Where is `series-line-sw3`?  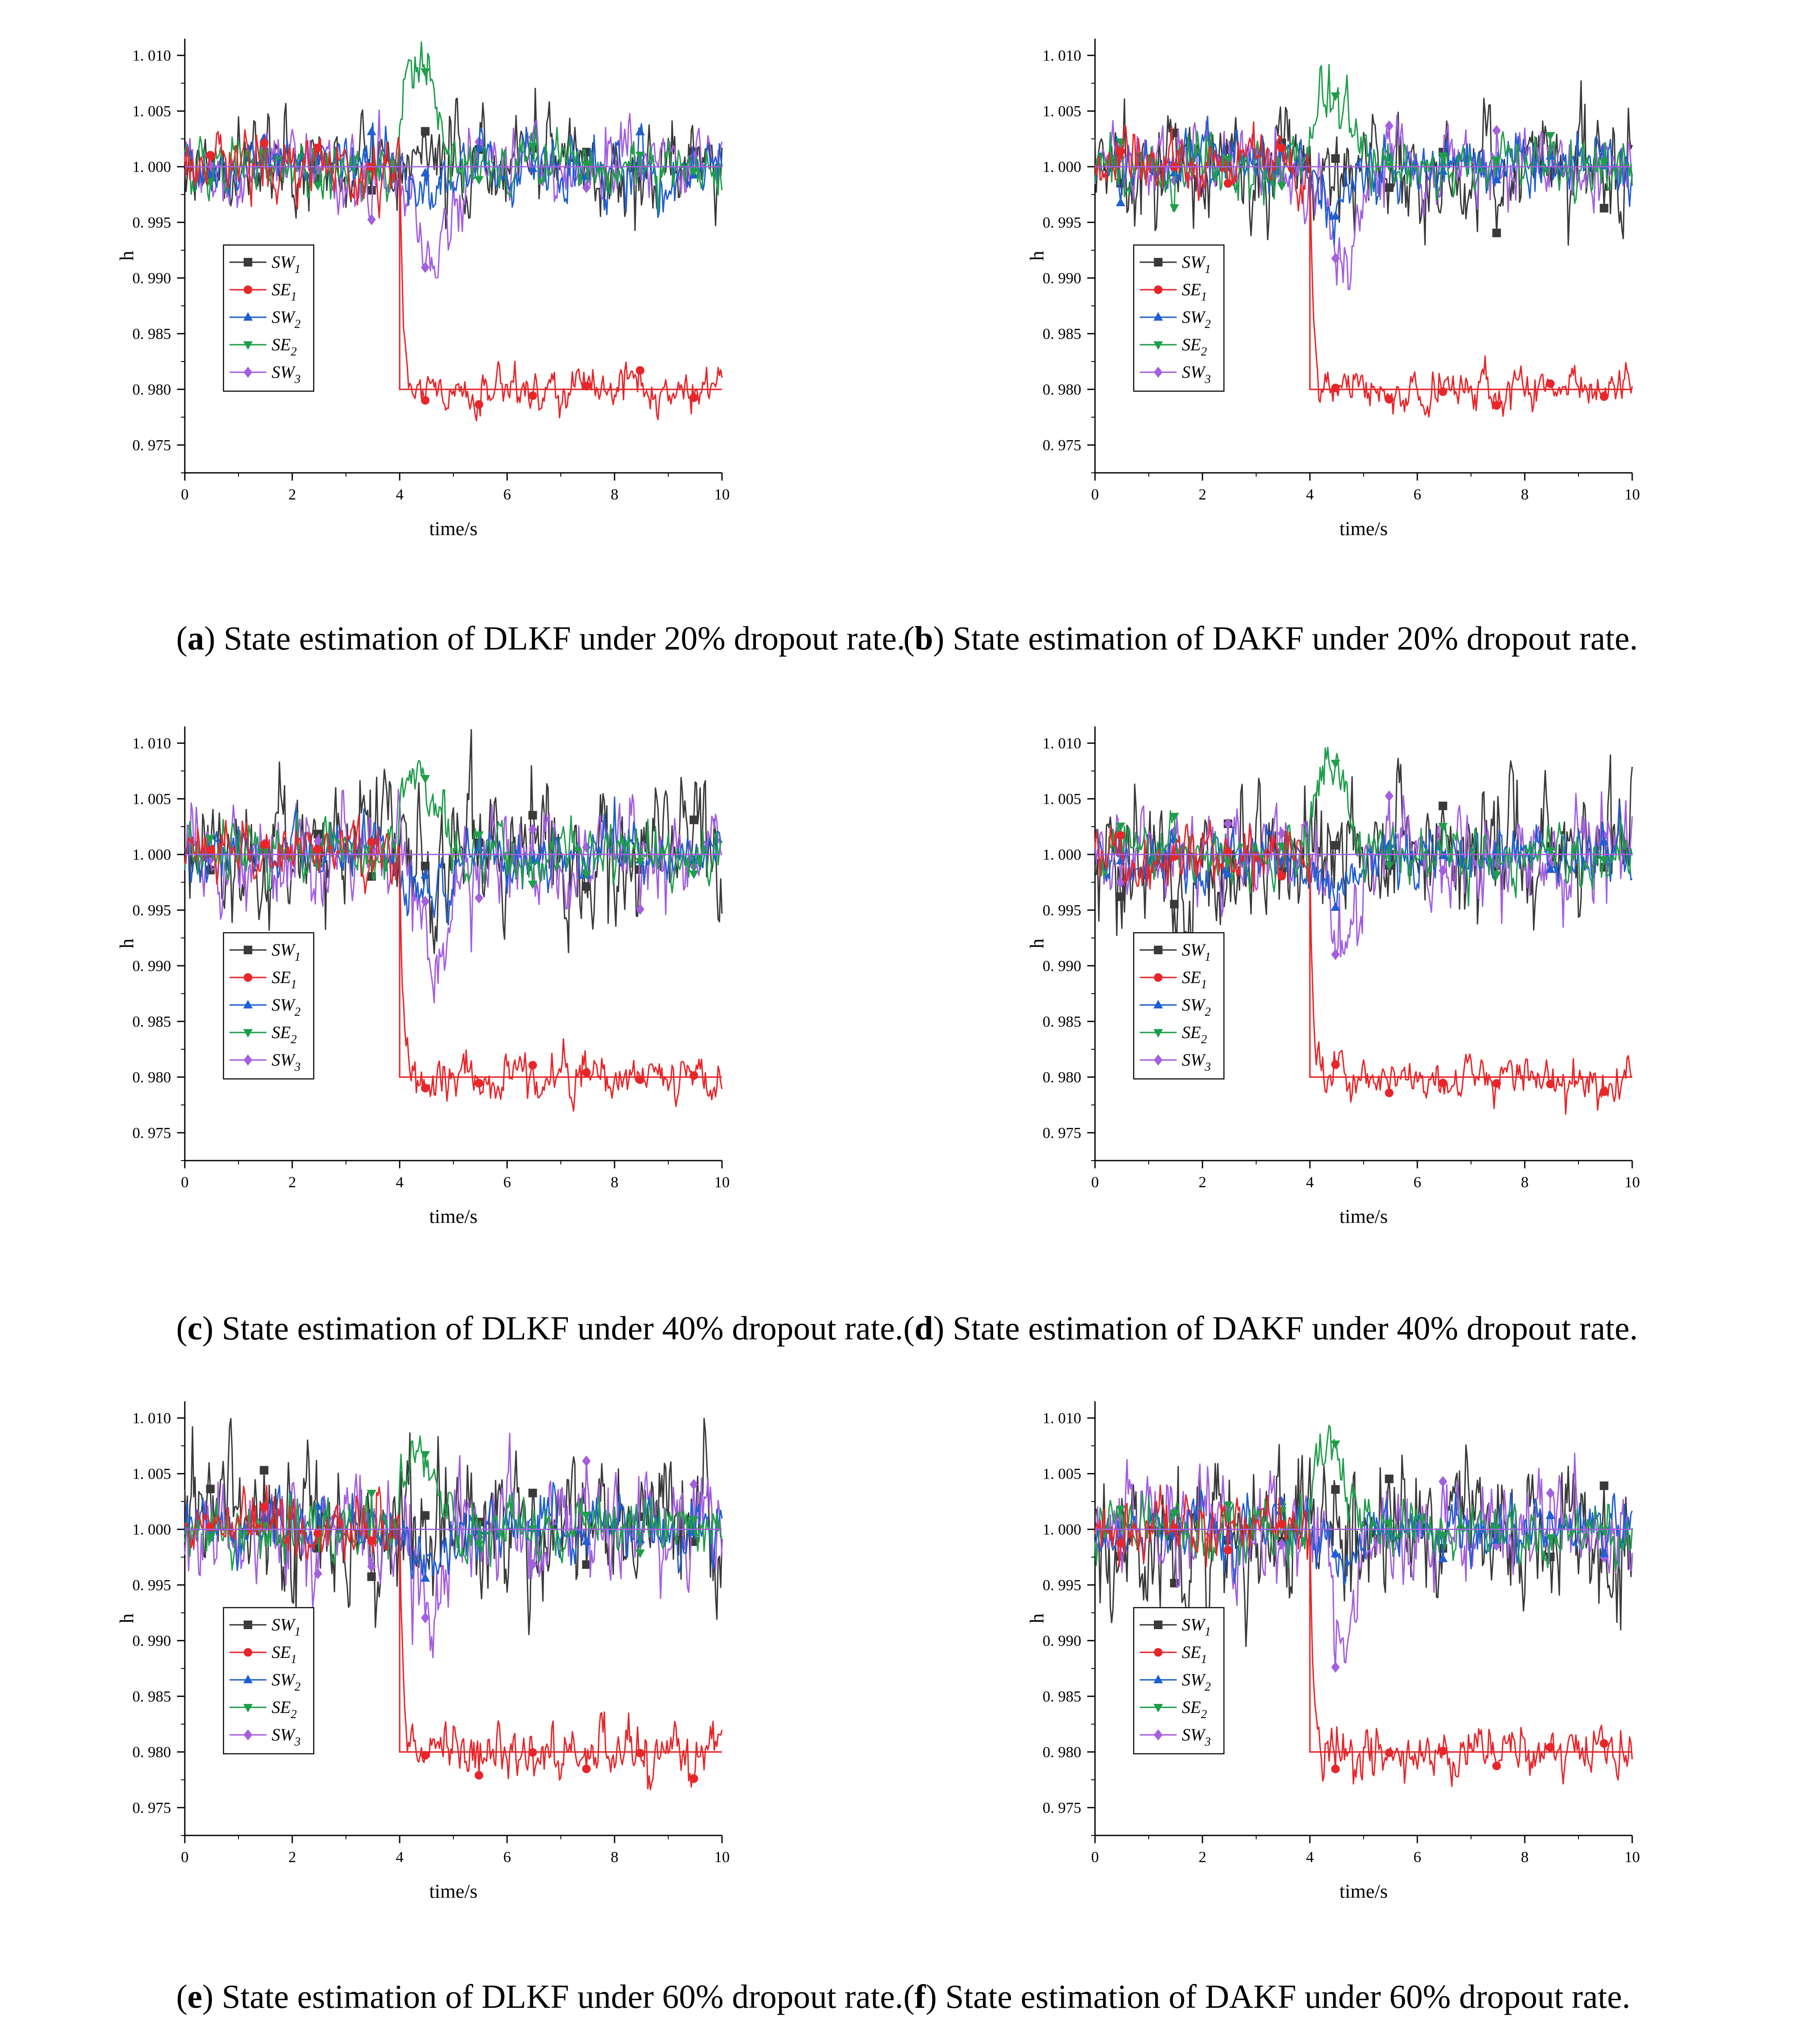
series-line-sw3 is located at coordinates (1364, 203).